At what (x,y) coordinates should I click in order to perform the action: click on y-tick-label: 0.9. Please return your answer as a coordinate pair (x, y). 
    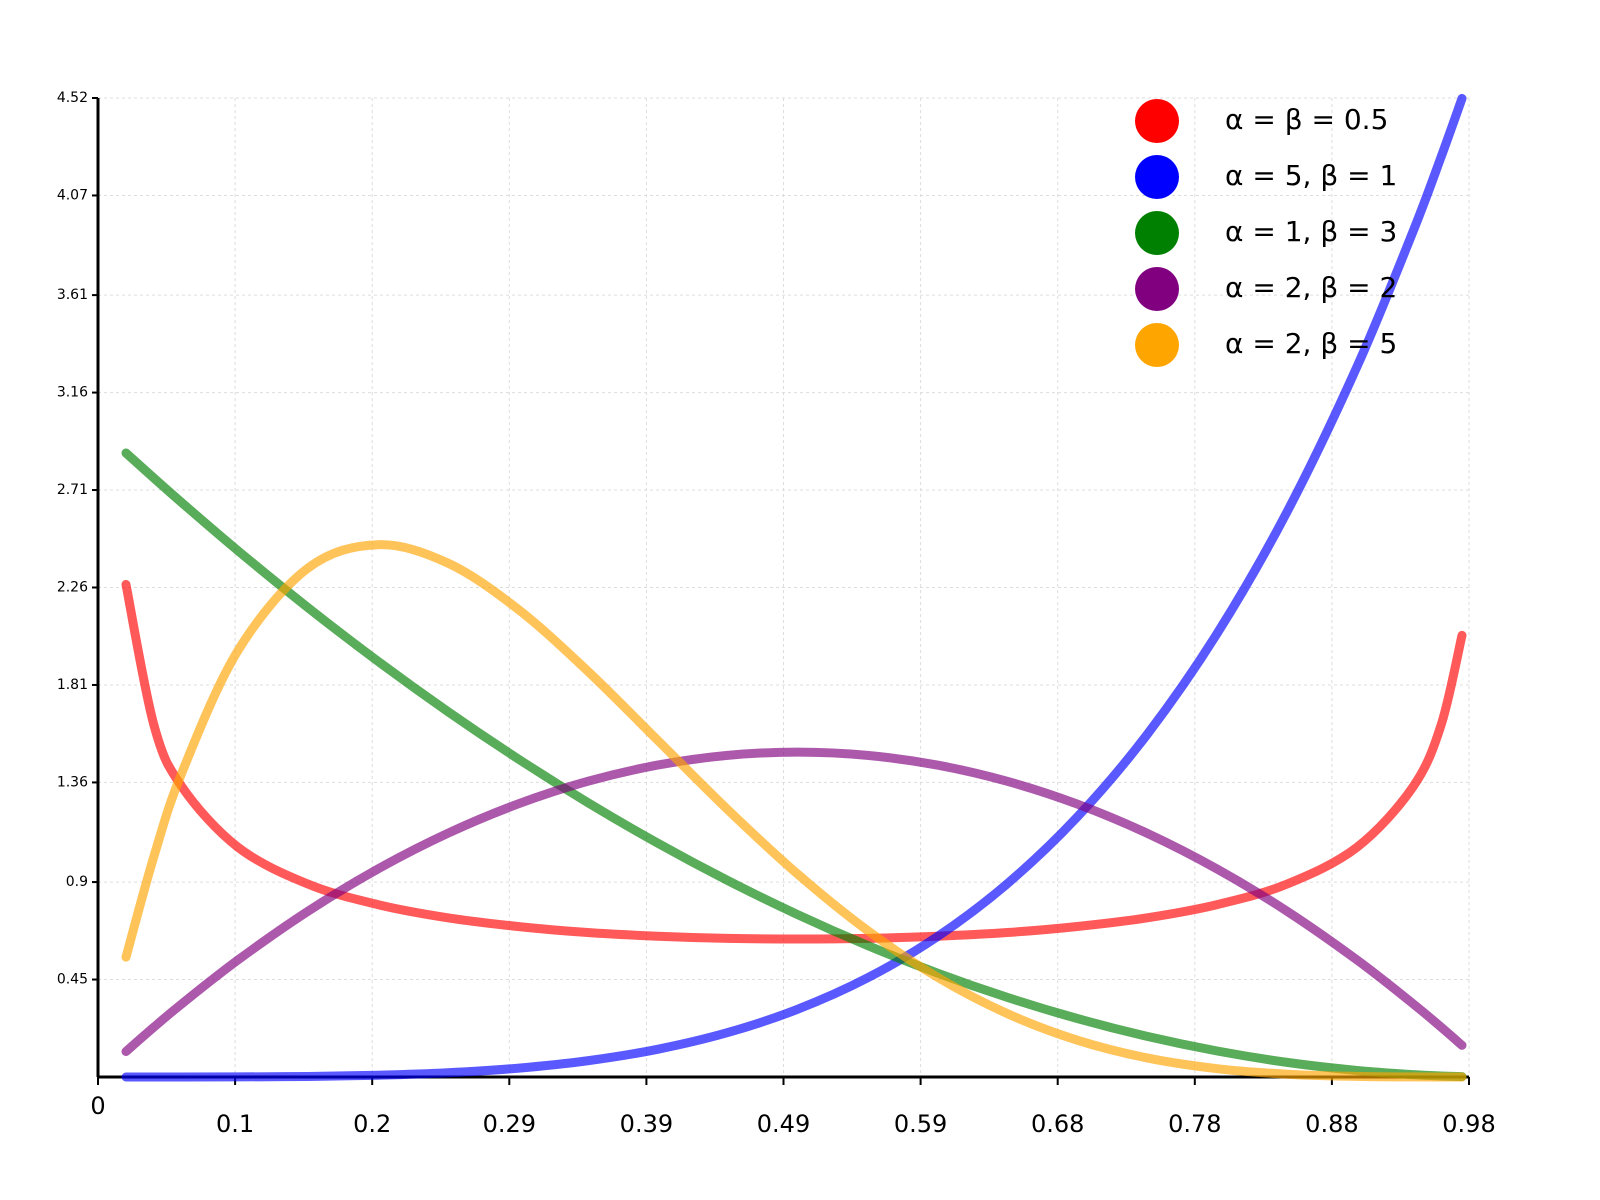
    Looking at the image, I should click on (77, 882).